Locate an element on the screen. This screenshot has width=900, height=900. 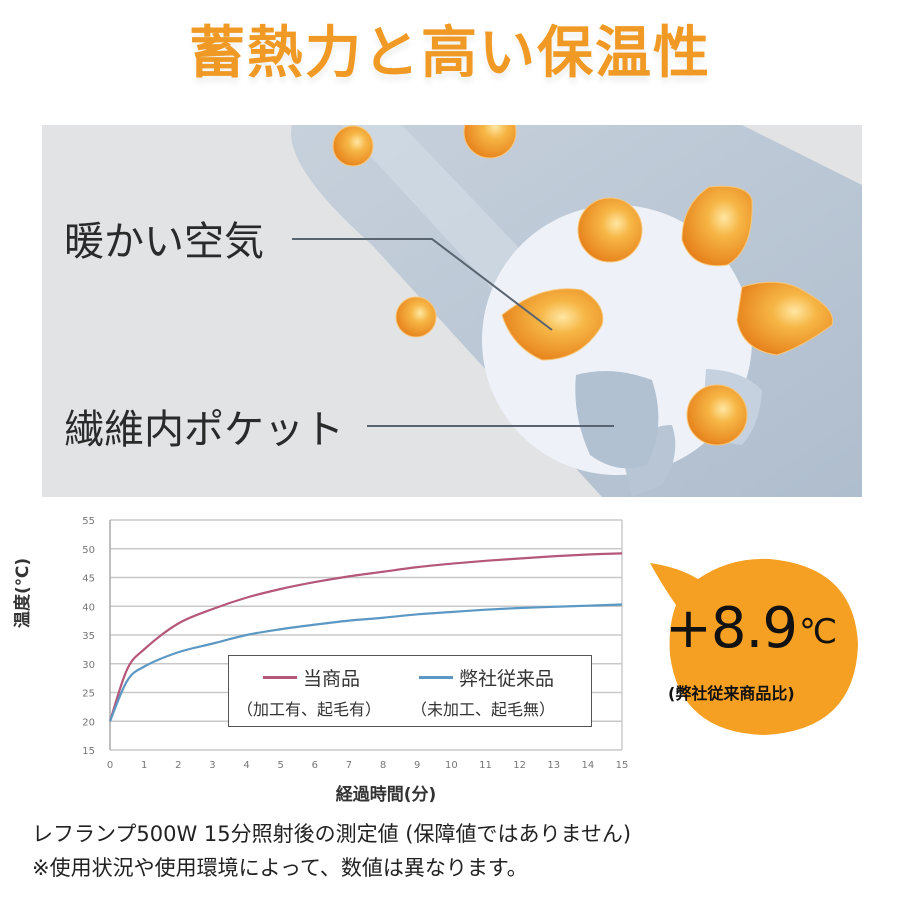
x-tick-label: 1 is located at coordinates (144, 765).